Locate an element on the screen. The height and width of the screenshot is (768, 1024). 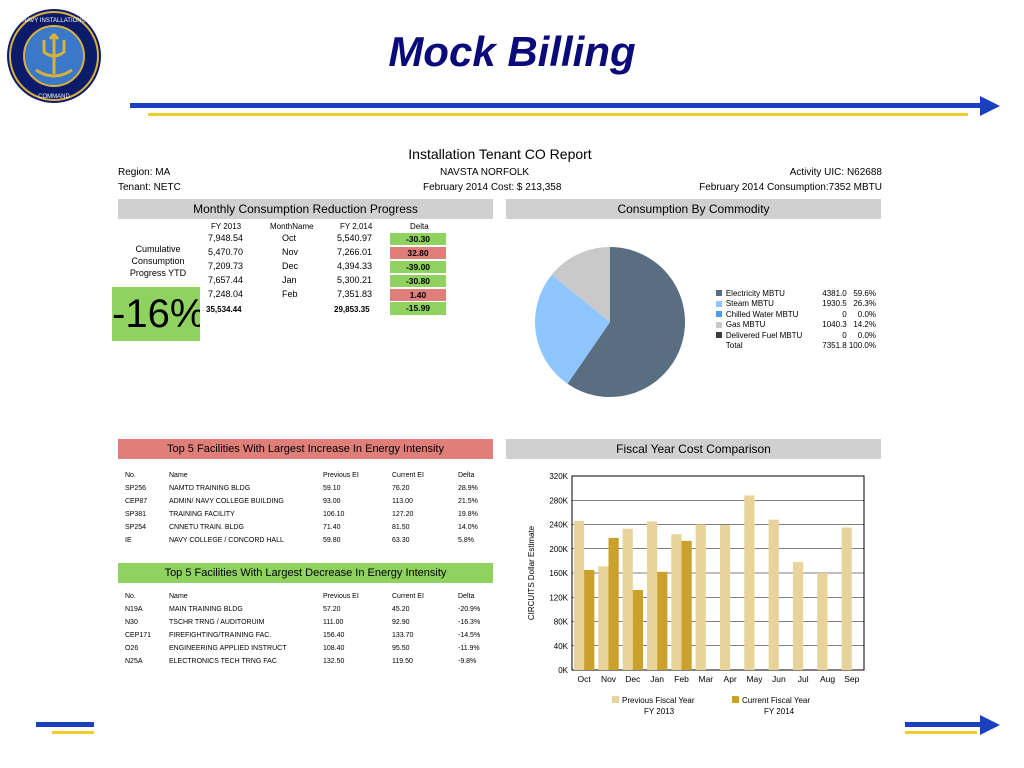
y-tick-label: 240K is located at coordinates (558, 525).